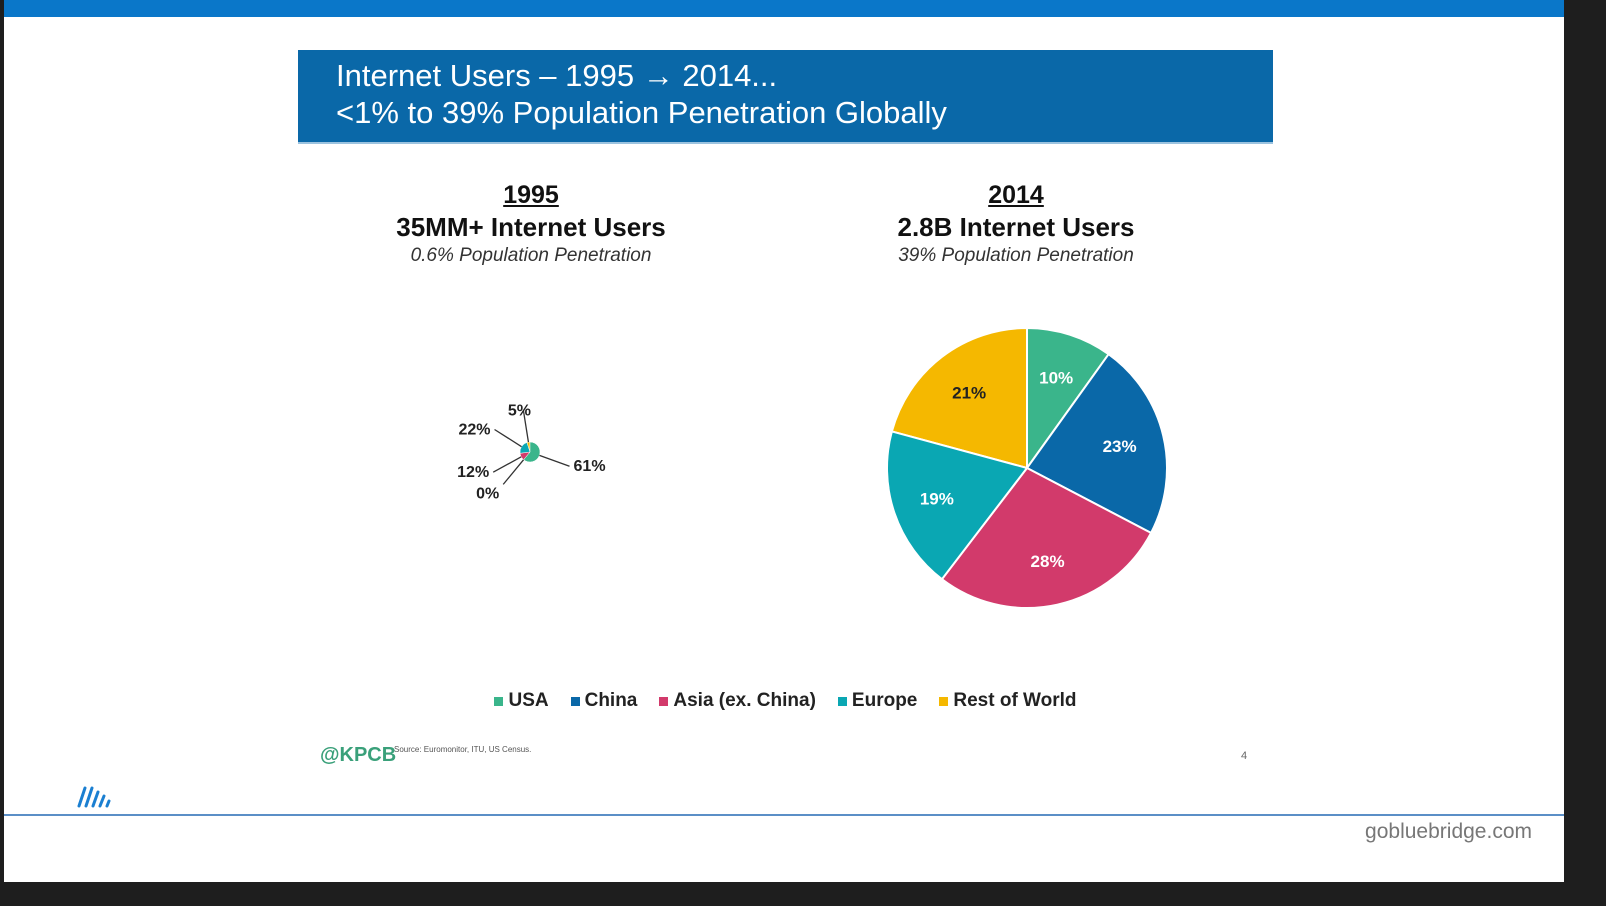 This screenshot has width=1606, height=906. What do you see at coordinates (531, 195) in the screenshot?
I see `panel-year: 1995` at bounding box center [531, 195].